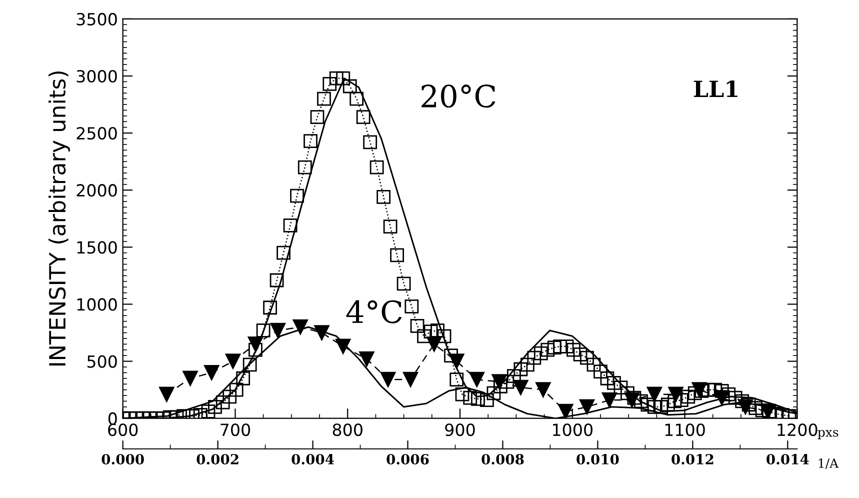 The width and height of the screenshot is (859, 498). What do you see at coordinates (112, 418) in the screenshot?
I see `y-tick-label: 0` at bounding box center [112, 418].